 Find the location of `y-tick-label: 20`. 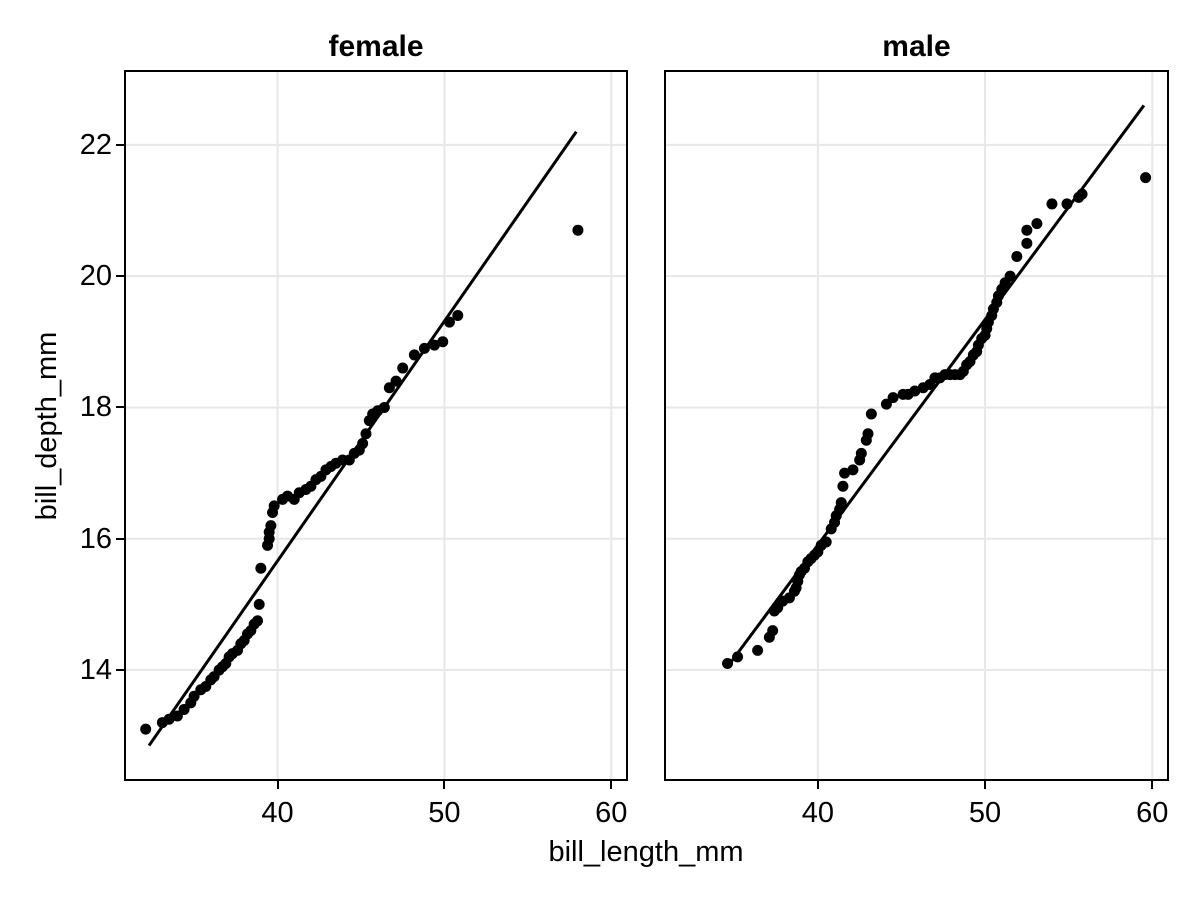

y-tick-label: 20 is located at coordinates (95, 276).